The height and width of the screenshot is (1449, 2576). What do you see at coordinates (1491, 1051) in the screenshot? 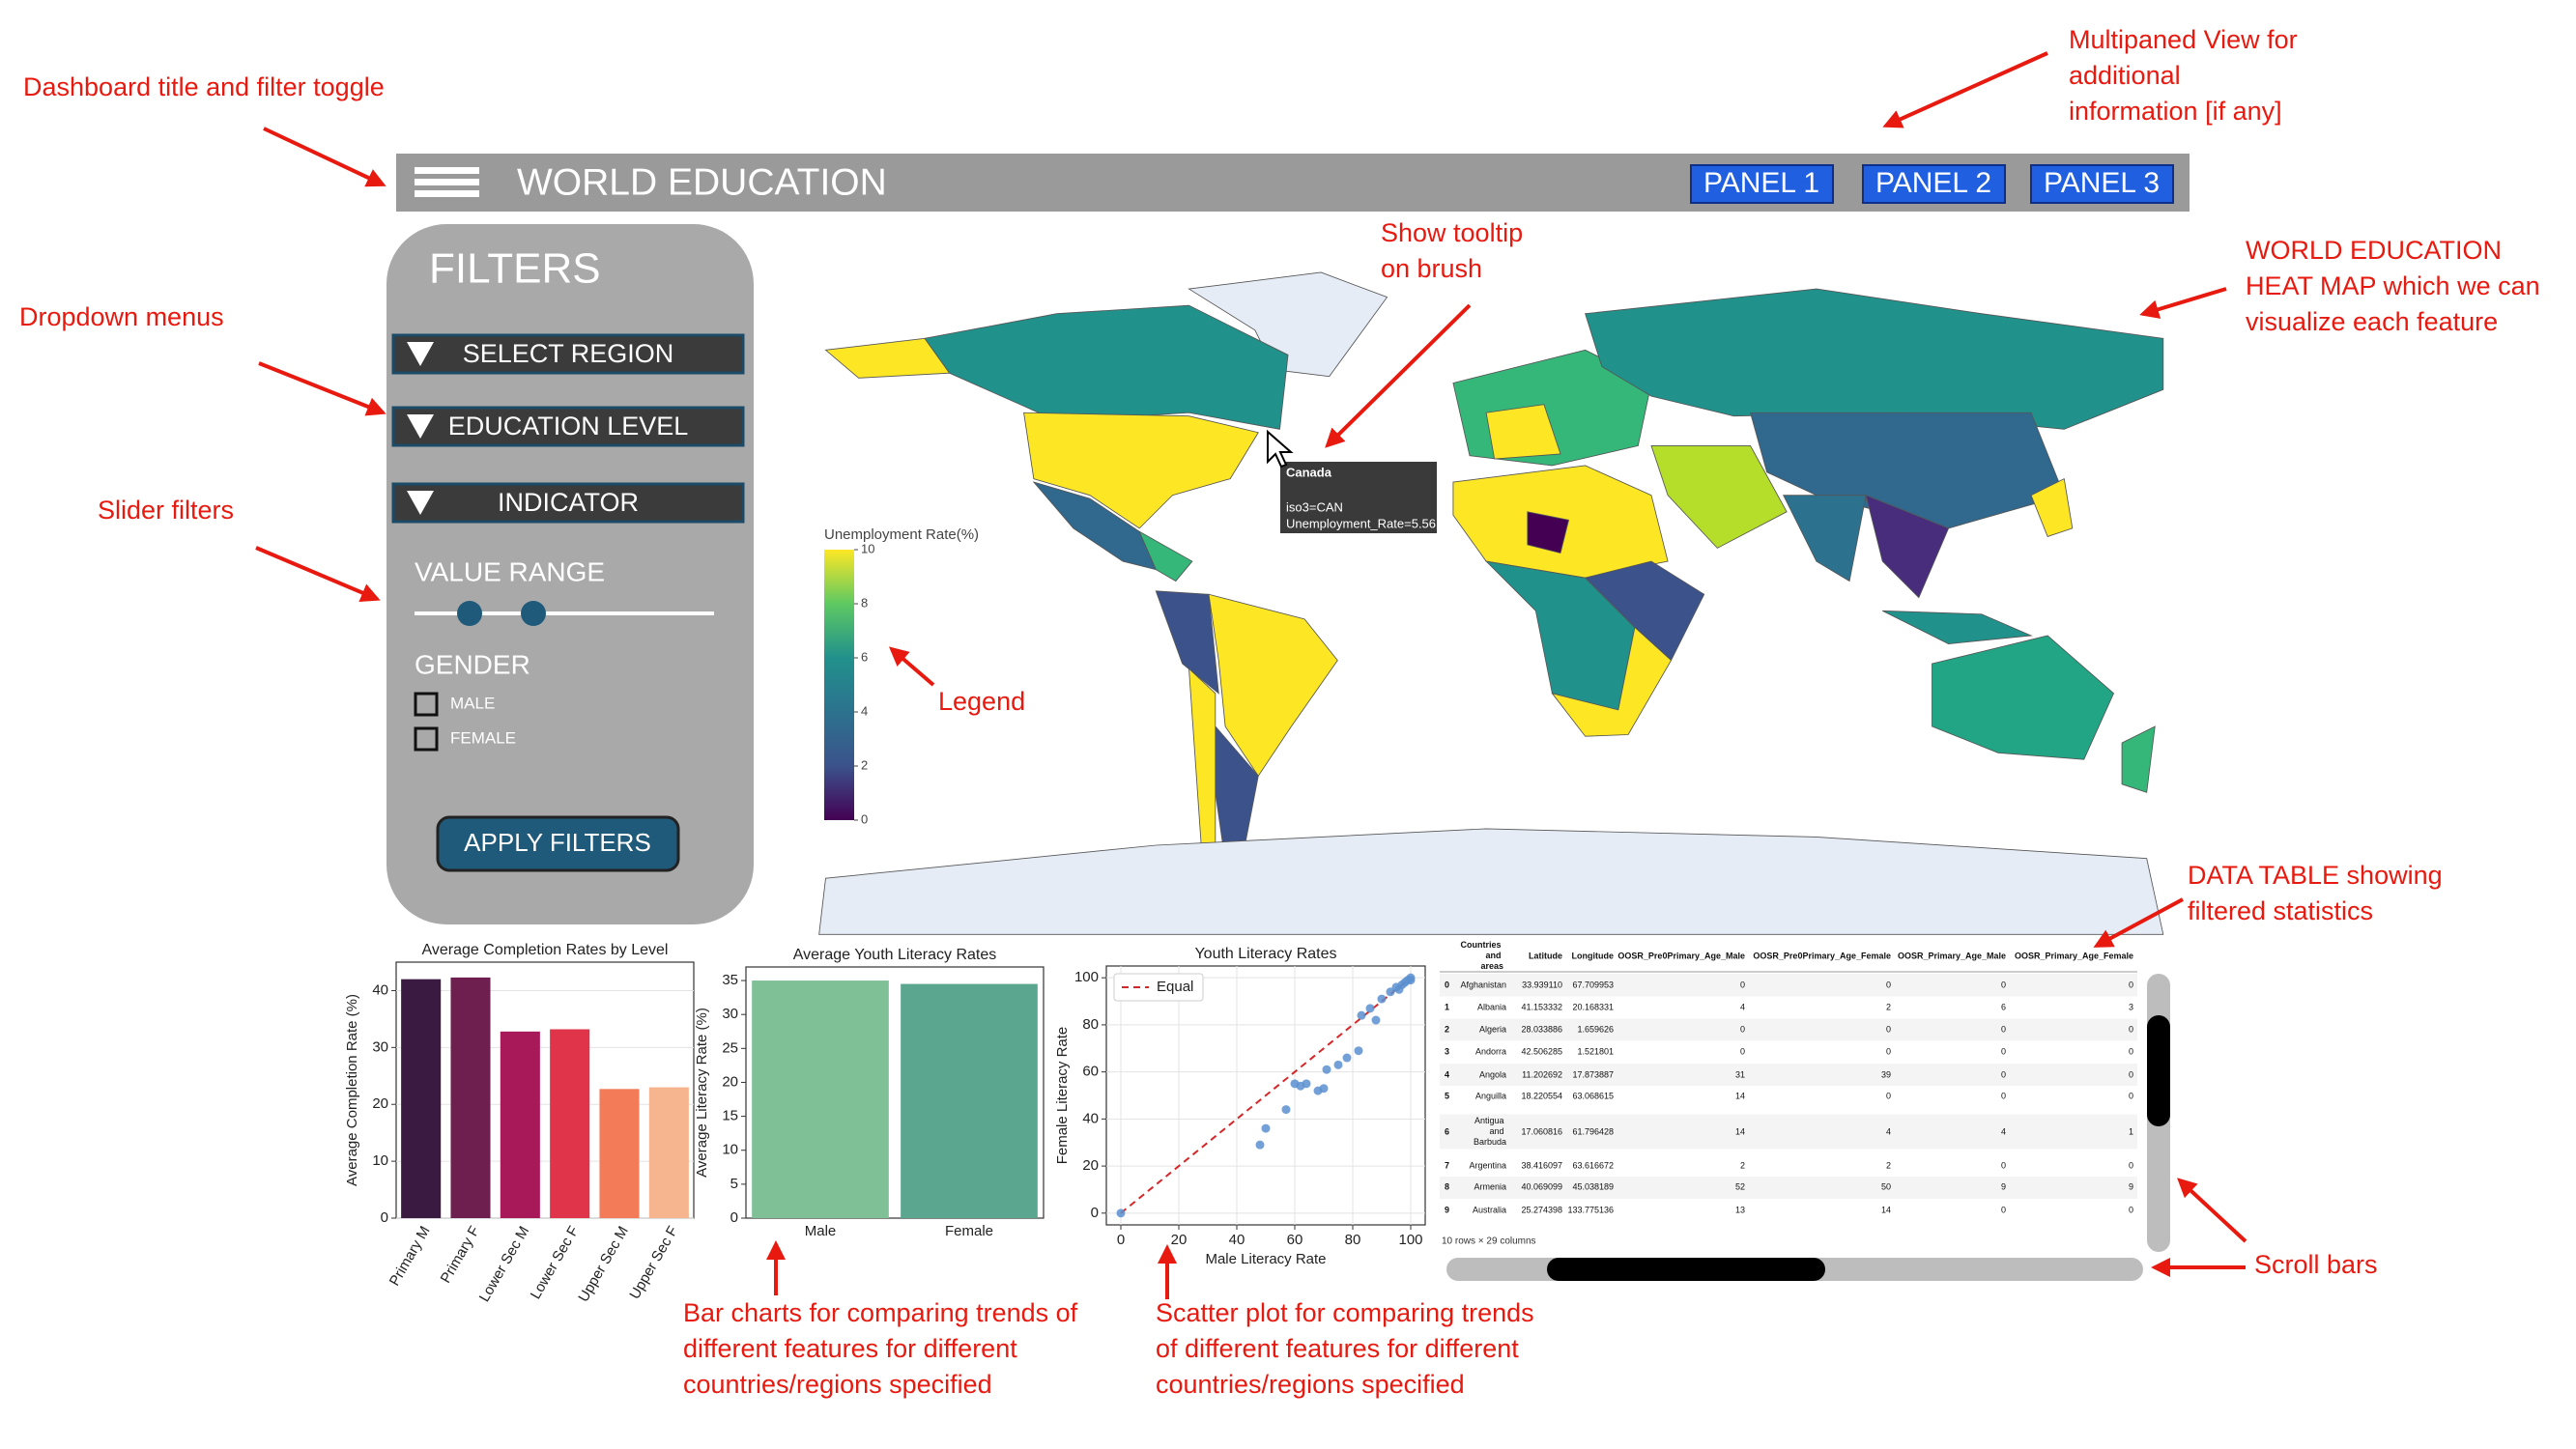
I see `table-cell: Andorra` at bounding box center [1491, 1051].